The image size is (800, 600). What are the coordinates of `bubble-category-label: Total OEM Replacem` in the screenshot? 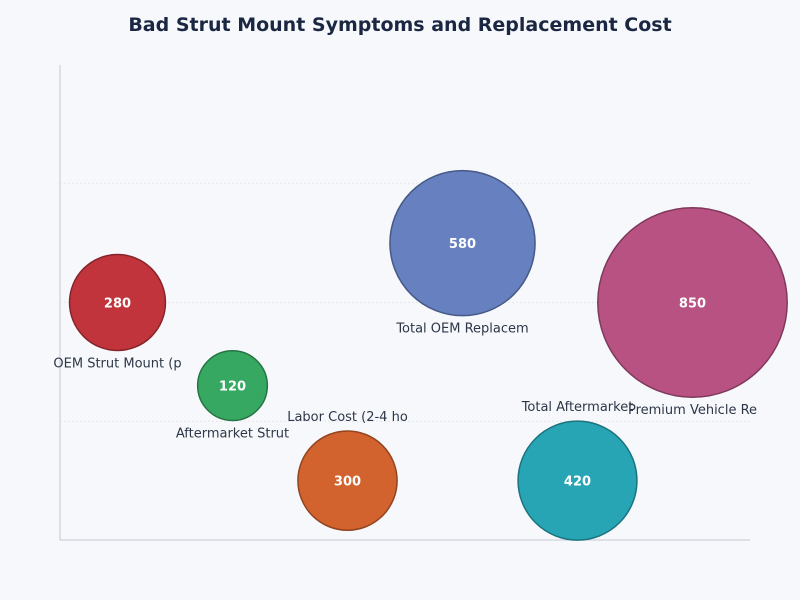 It's located at (461, 329).